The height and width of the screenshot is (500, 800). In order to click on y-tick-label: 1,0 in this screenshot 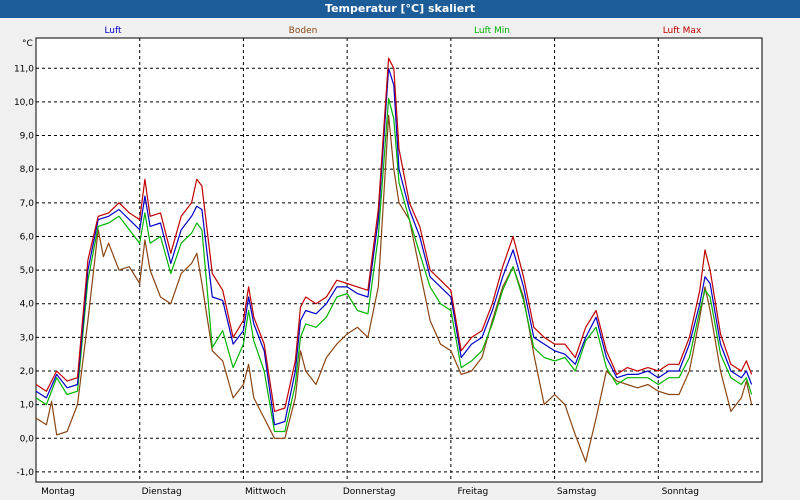, I will do `click(27, 406)`.